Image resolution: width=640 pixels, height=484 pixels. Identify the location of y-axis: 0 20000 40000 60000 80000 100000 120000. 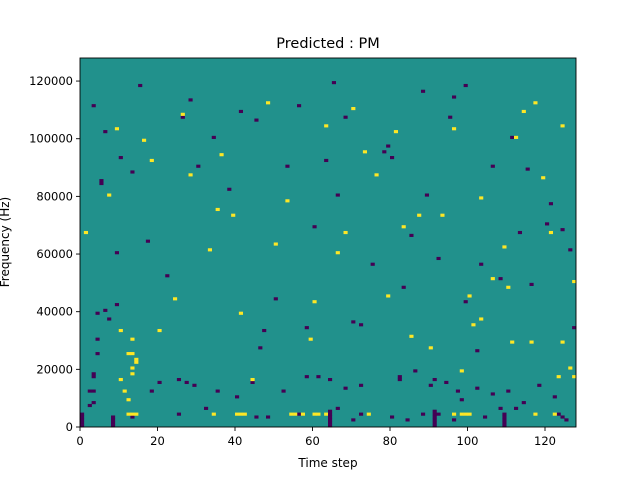
(54, 254).